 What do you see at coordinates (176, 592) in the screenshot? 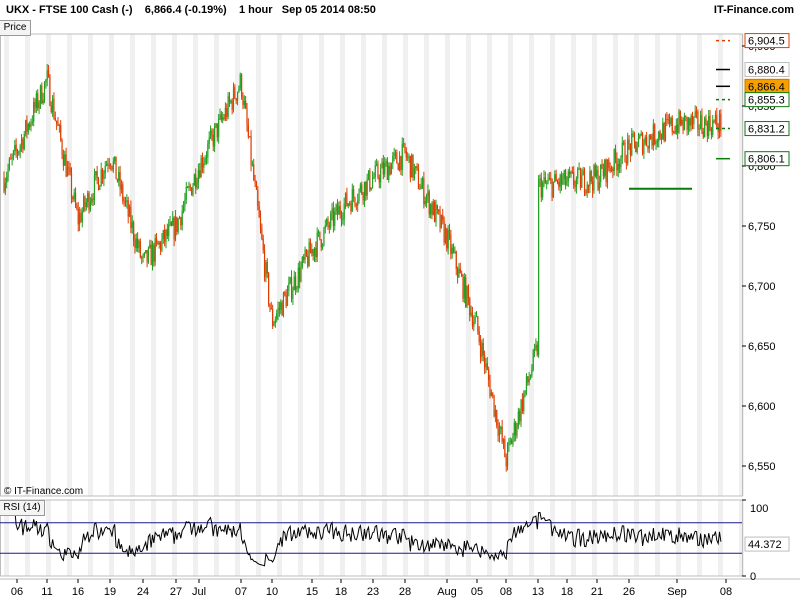
I see `x-tick-label: 27` at bounding box center [176, 592].